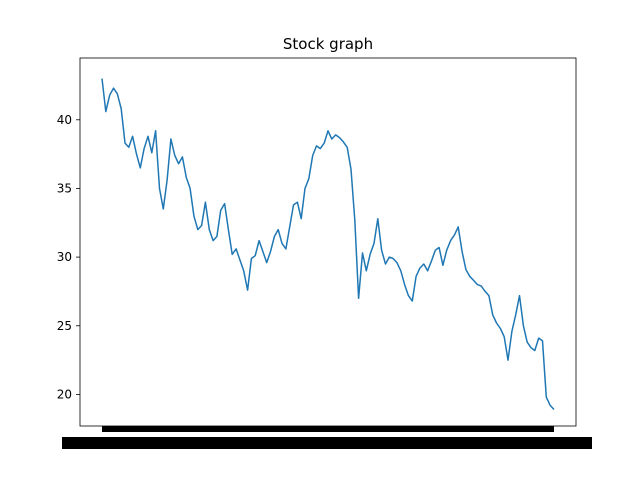 The image size is (640, 480). Describe the element at coordinates (327, 443) in the screenshot. I see `x-tick-labels-overlapping` at that location.